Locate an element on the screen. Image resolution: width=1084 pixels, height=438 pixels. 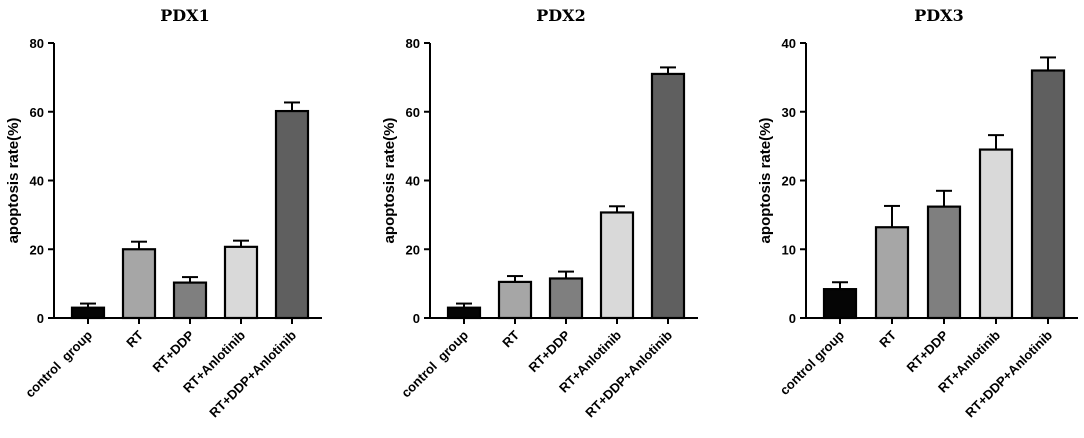
y-tick-label: 30 is located at coordinates (789, 112).